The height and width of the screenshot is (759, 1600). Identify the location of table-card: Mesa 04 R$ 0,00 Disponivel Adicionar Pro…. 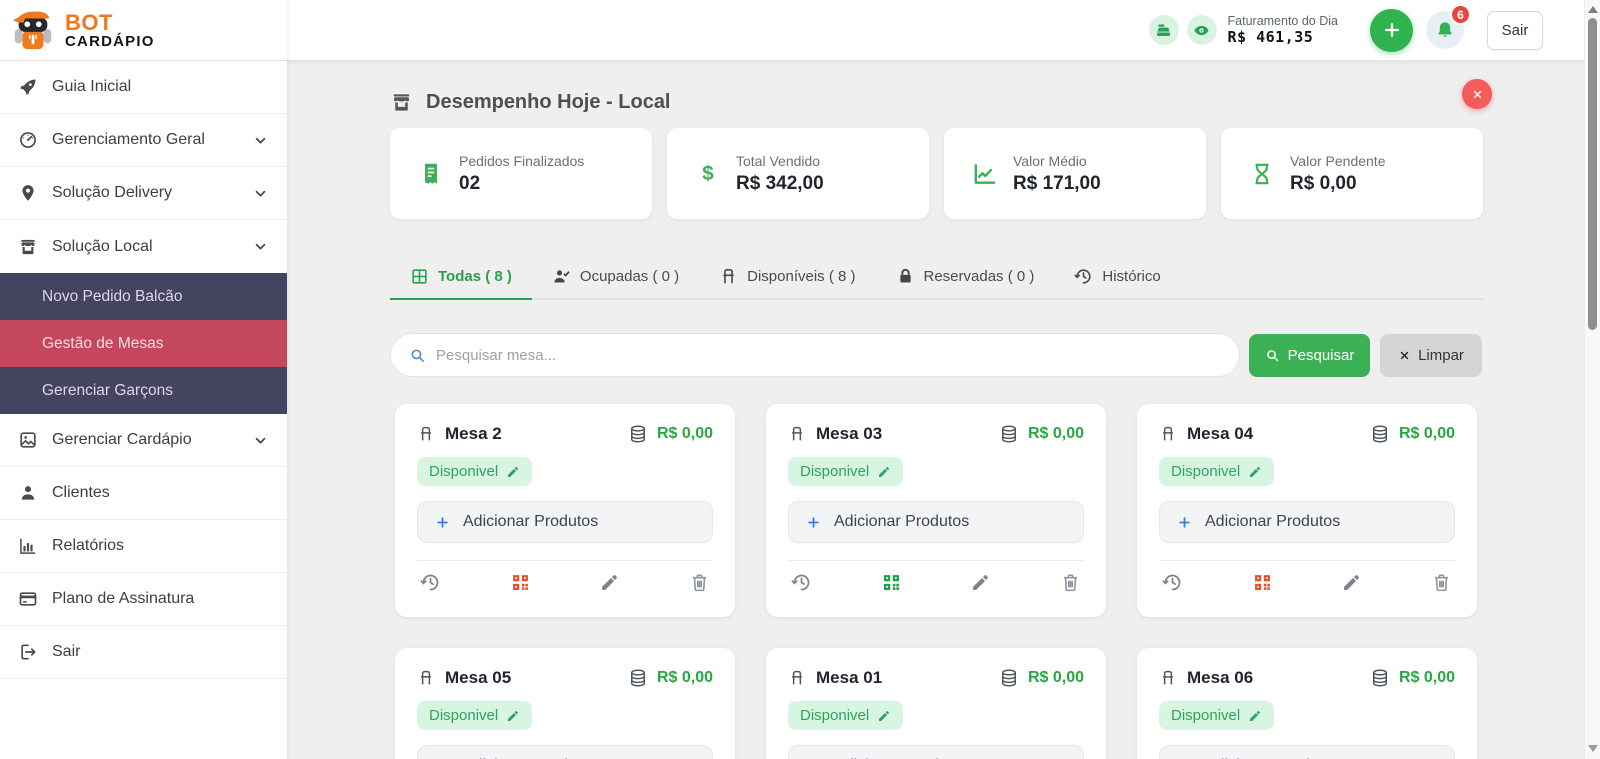
(1307, 510).